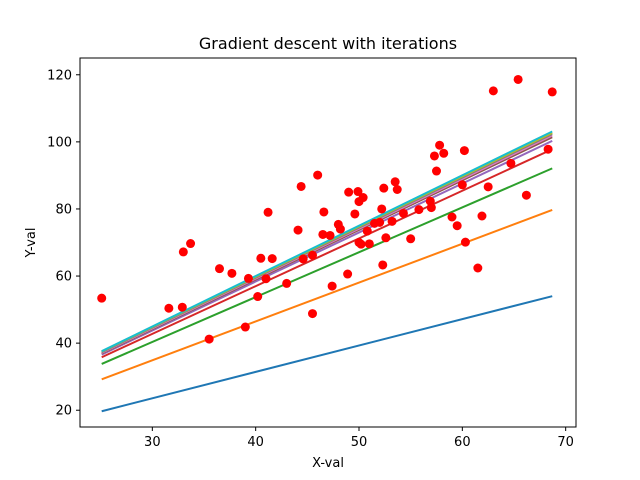  What do you see at coordinates (31, 242) in the screenshot?
I see `y-axis-label: Y-val` at bounding box center [31, 242].